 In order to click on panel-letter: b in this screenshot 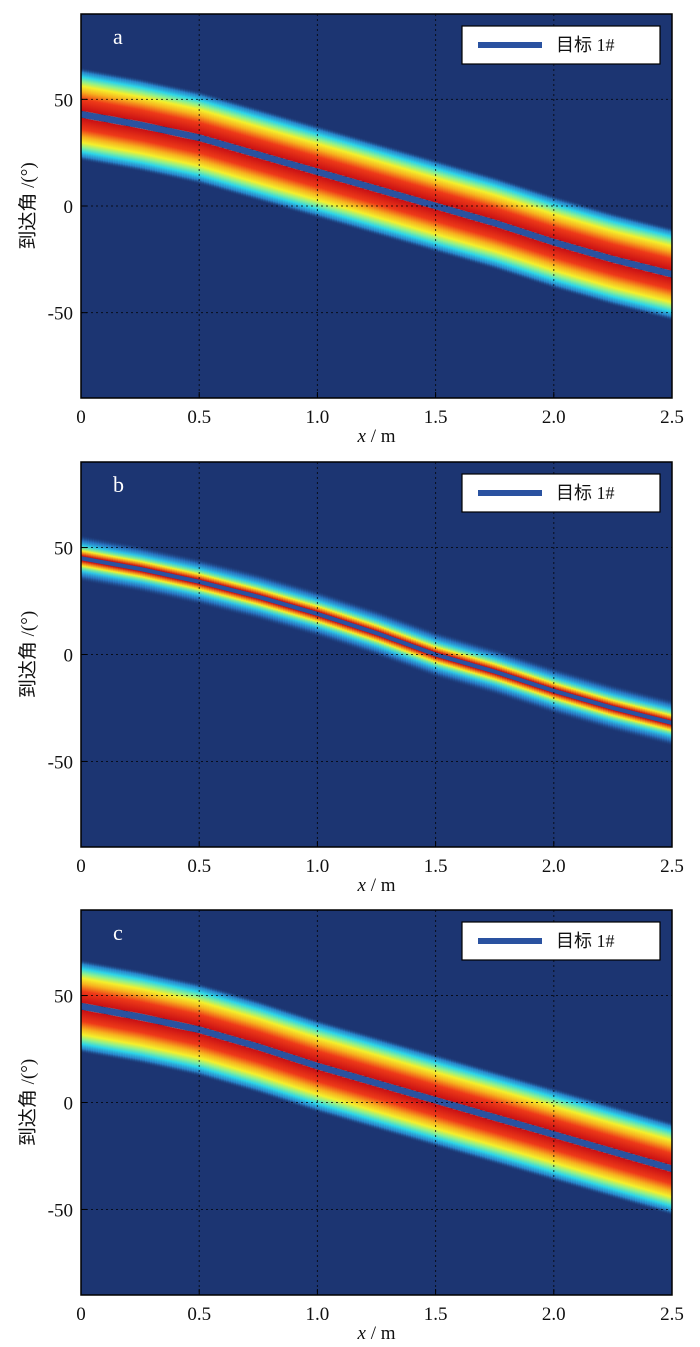, I will do `click(118, 484)`.